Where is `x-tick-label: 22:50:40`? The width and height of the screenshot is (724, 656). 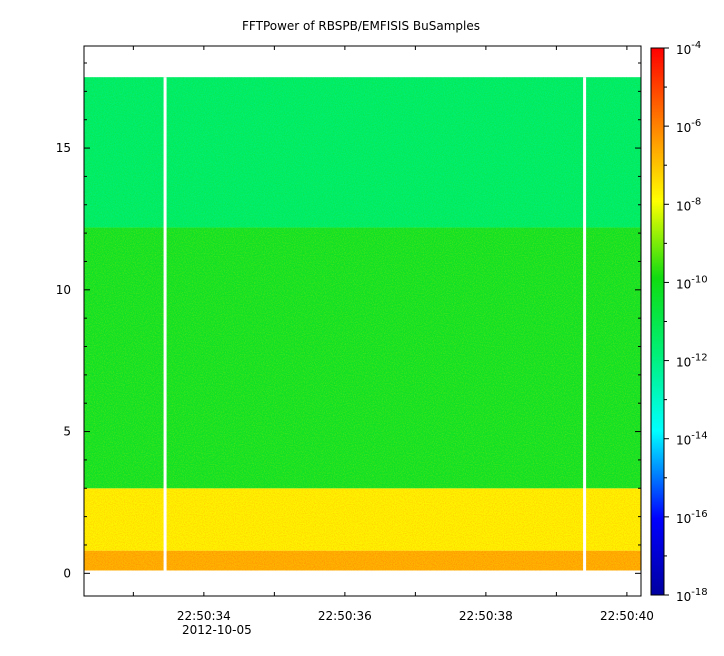
x-tick-label: 22:50:40 is located at coordinates (627, 616).